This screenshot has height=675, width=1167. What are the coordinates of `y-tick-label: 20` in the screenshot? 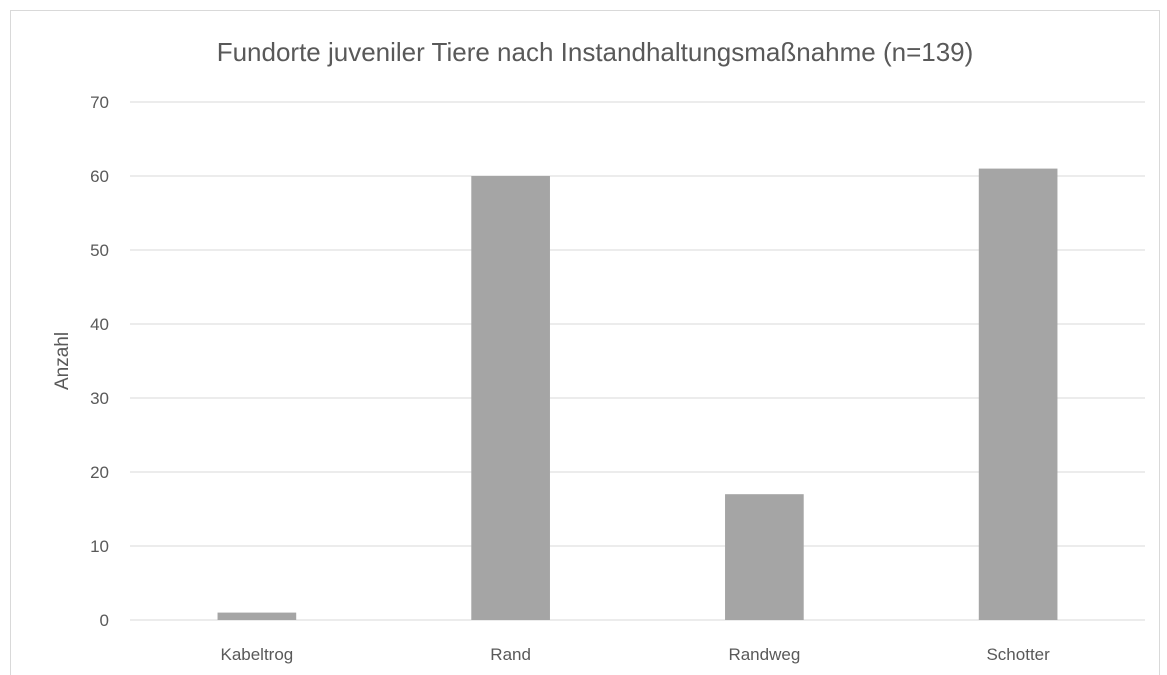 It's located at (99, 472).